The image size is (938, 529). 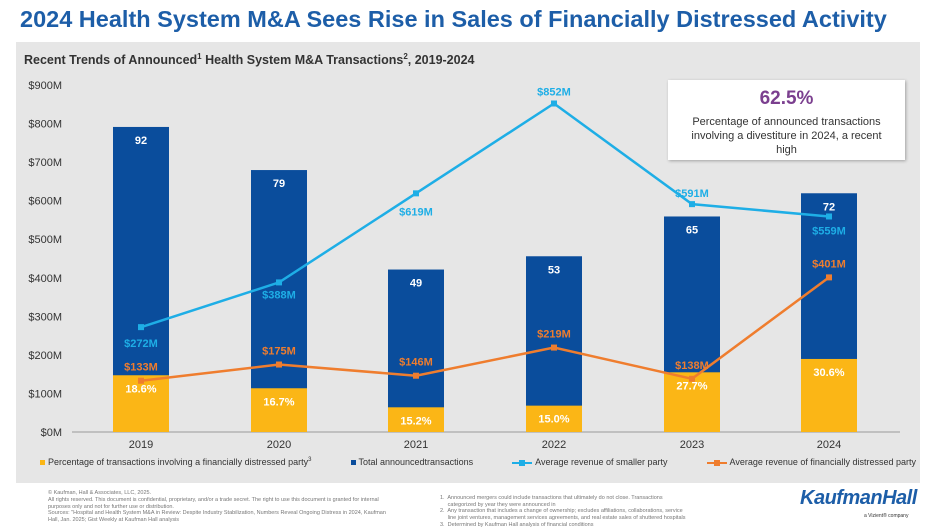 I want to click on footnote-ref: 2, so click(x=405, y=56).